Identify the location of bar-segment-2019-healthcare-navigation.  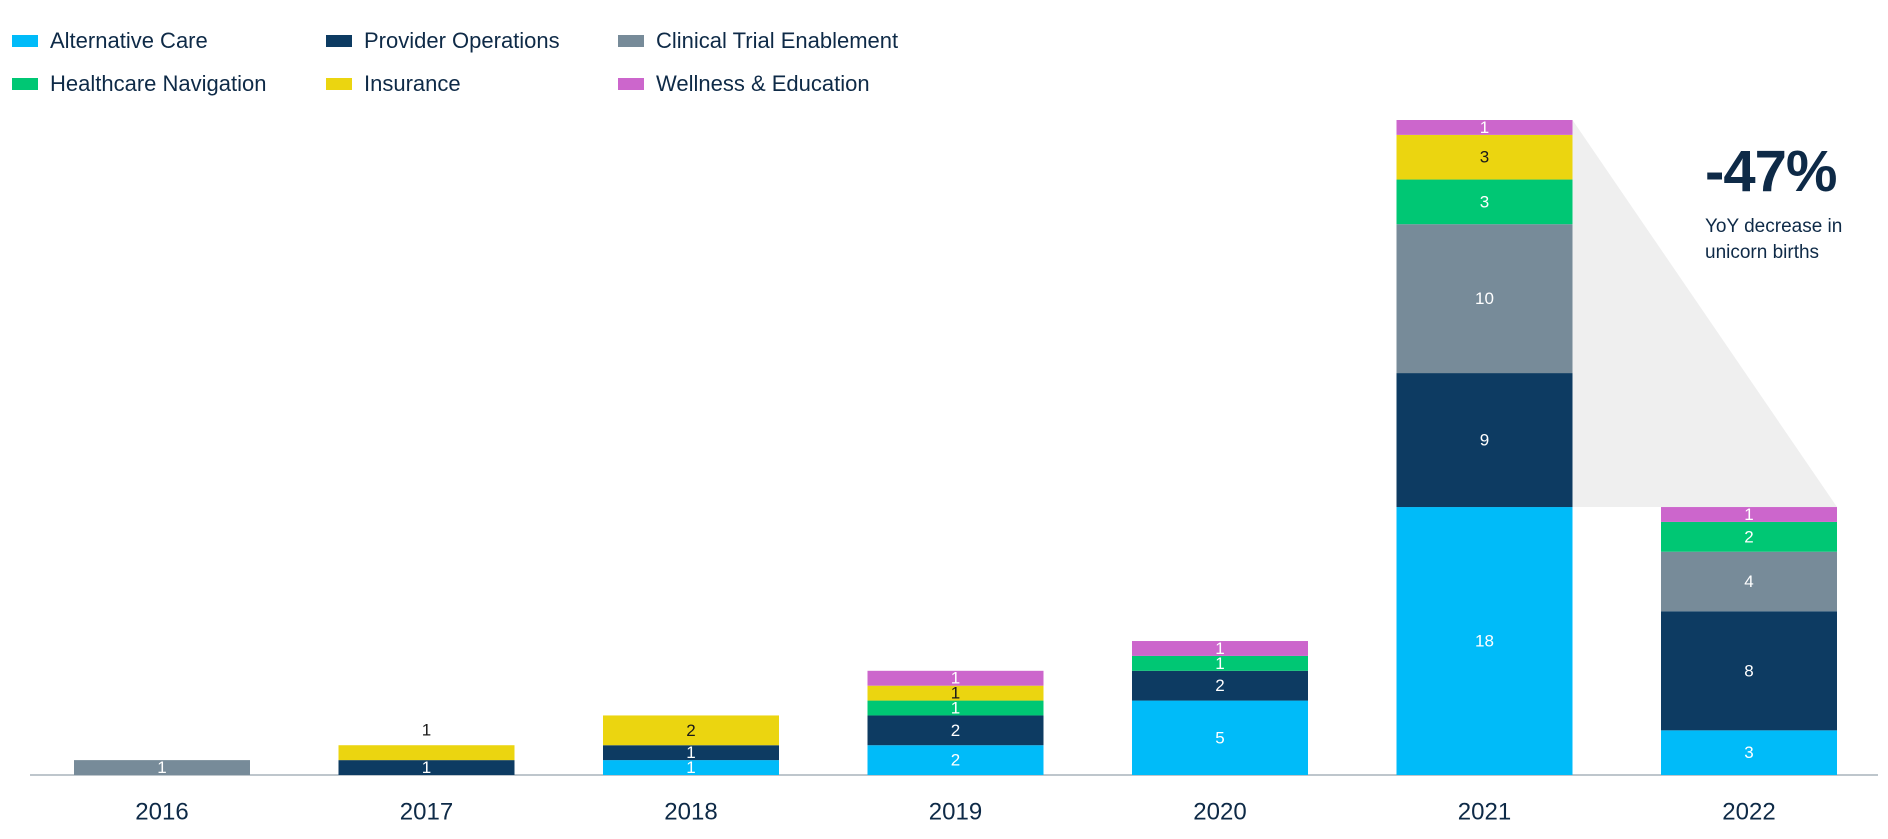
(955, 708).